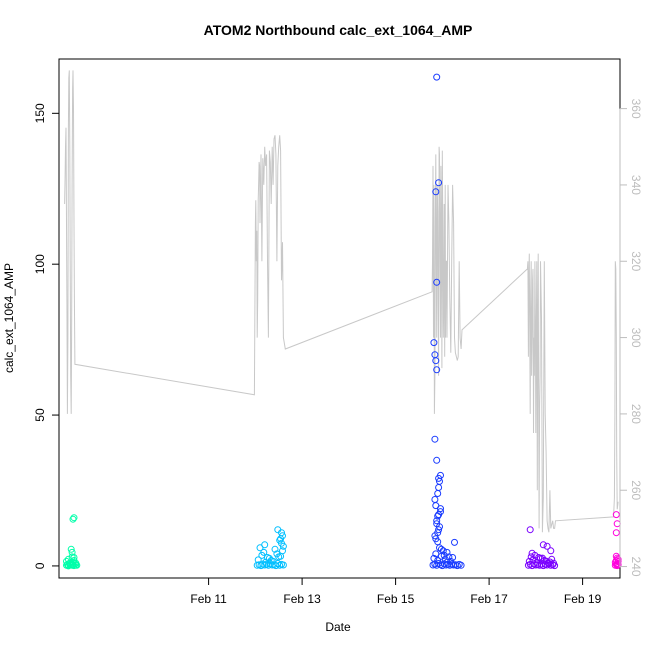  What do you see at coordinates (40, 565) in the screenshot?
I see `y-tick-label: 0` at bounding box center [40, 565].